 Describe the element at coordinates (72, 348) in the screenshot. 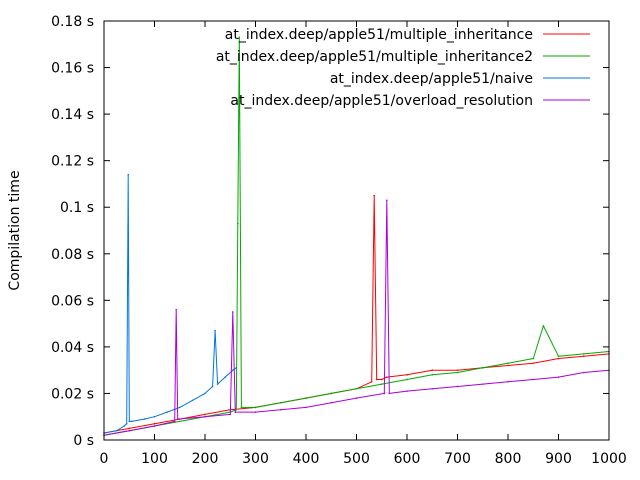

I see `y-tick-label: 0.04 s` at that location.